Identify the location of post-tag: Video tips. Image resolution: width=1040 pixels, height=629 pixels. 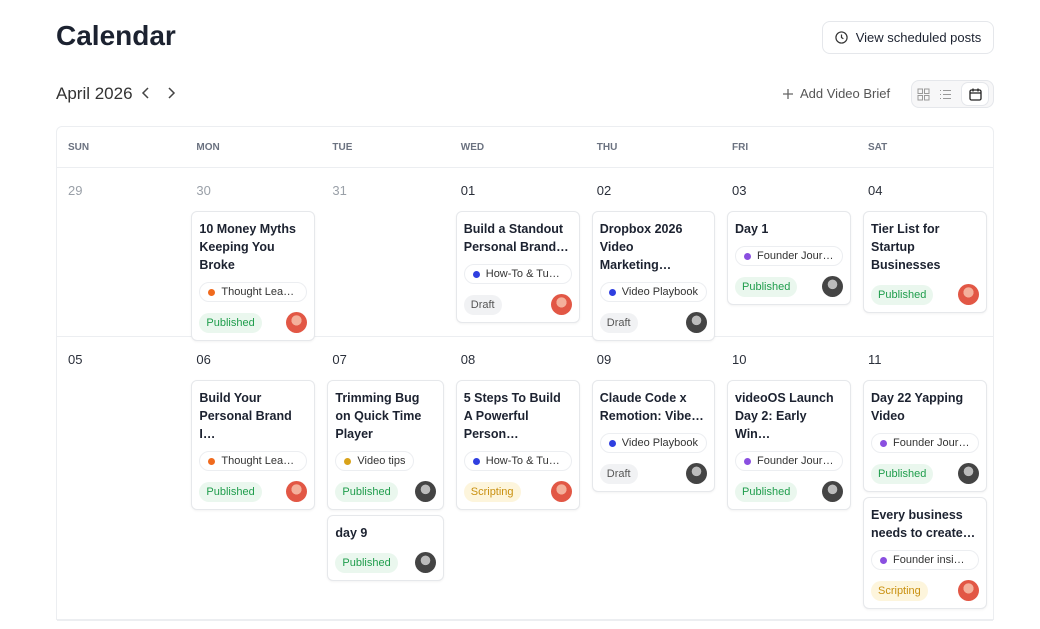
(375, 461).